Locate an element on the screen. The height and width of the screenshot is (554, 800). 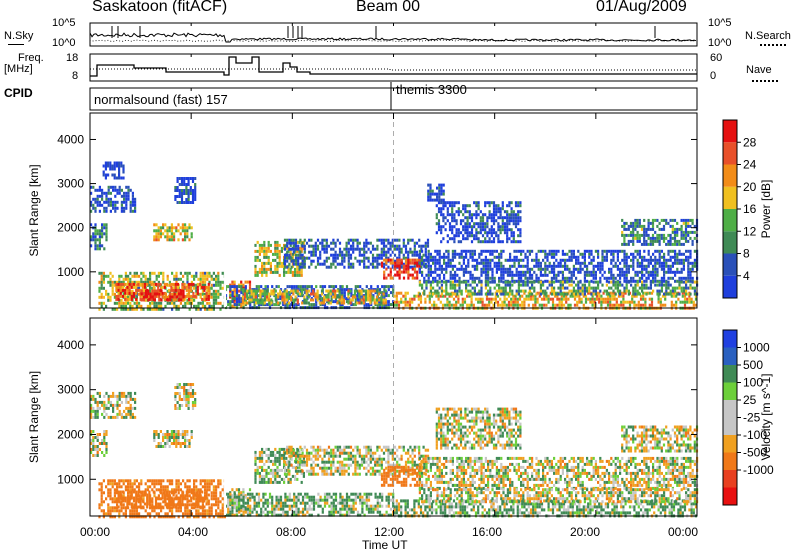
cpid-segment-1: normalsound (fast) 157 is located at coordinates (161, 99).